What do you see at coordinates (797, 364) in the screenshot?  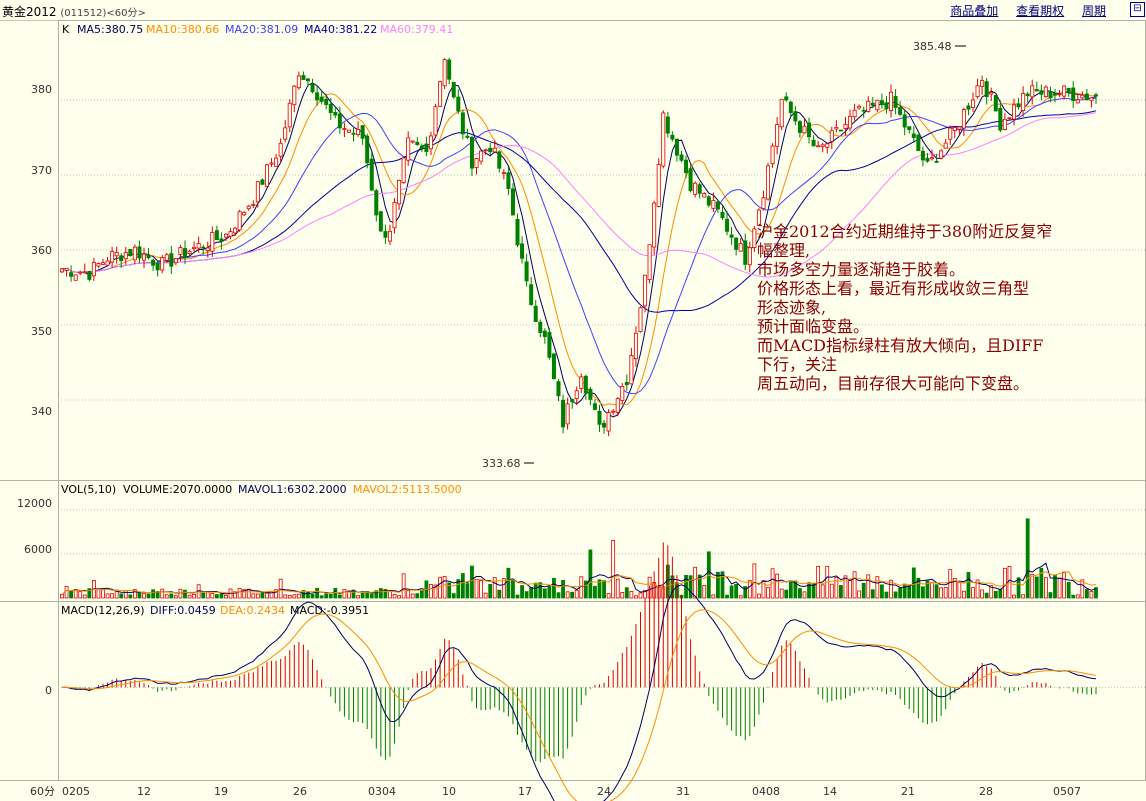 I see `annotation-line: 下行，关注` at bounding box center [797, 364].